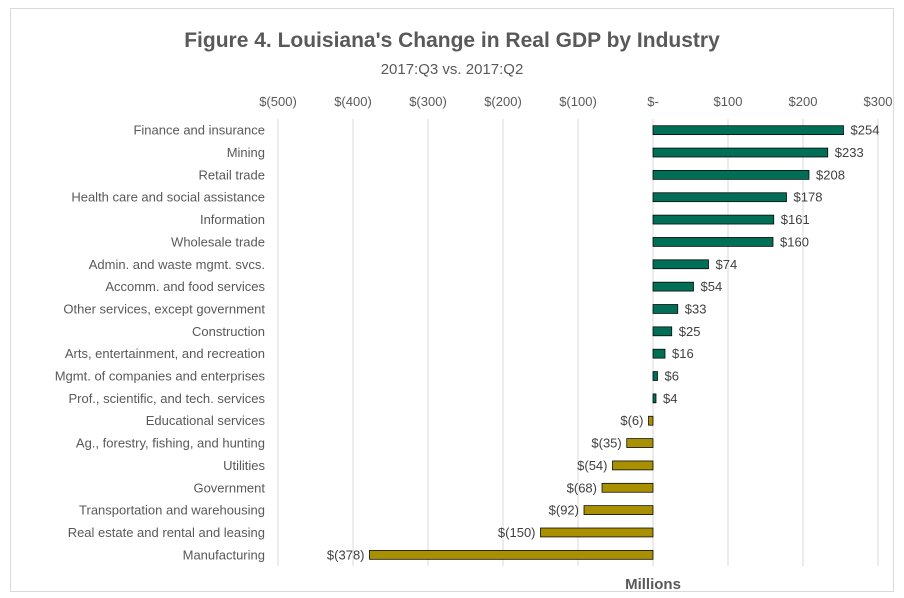 The image size is (904, 598). Describe the element at coordinates (517, 532) in the screenshot. I see `data-label: $(150)` at that location.